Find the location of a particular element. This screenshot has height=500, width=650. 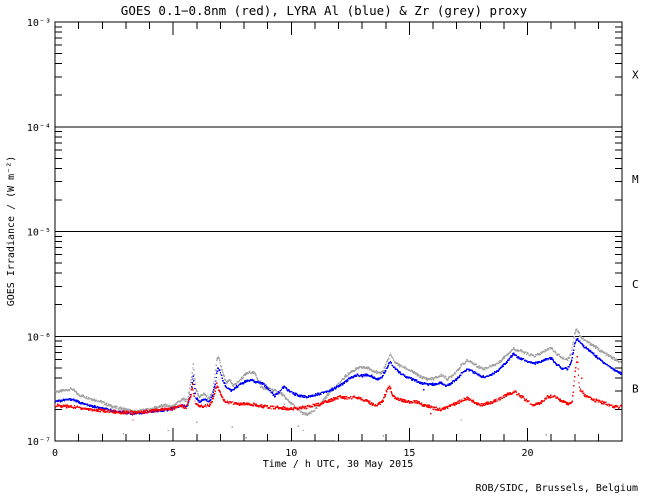

x-tick-label: 5 is located at coordinates (173, 453).